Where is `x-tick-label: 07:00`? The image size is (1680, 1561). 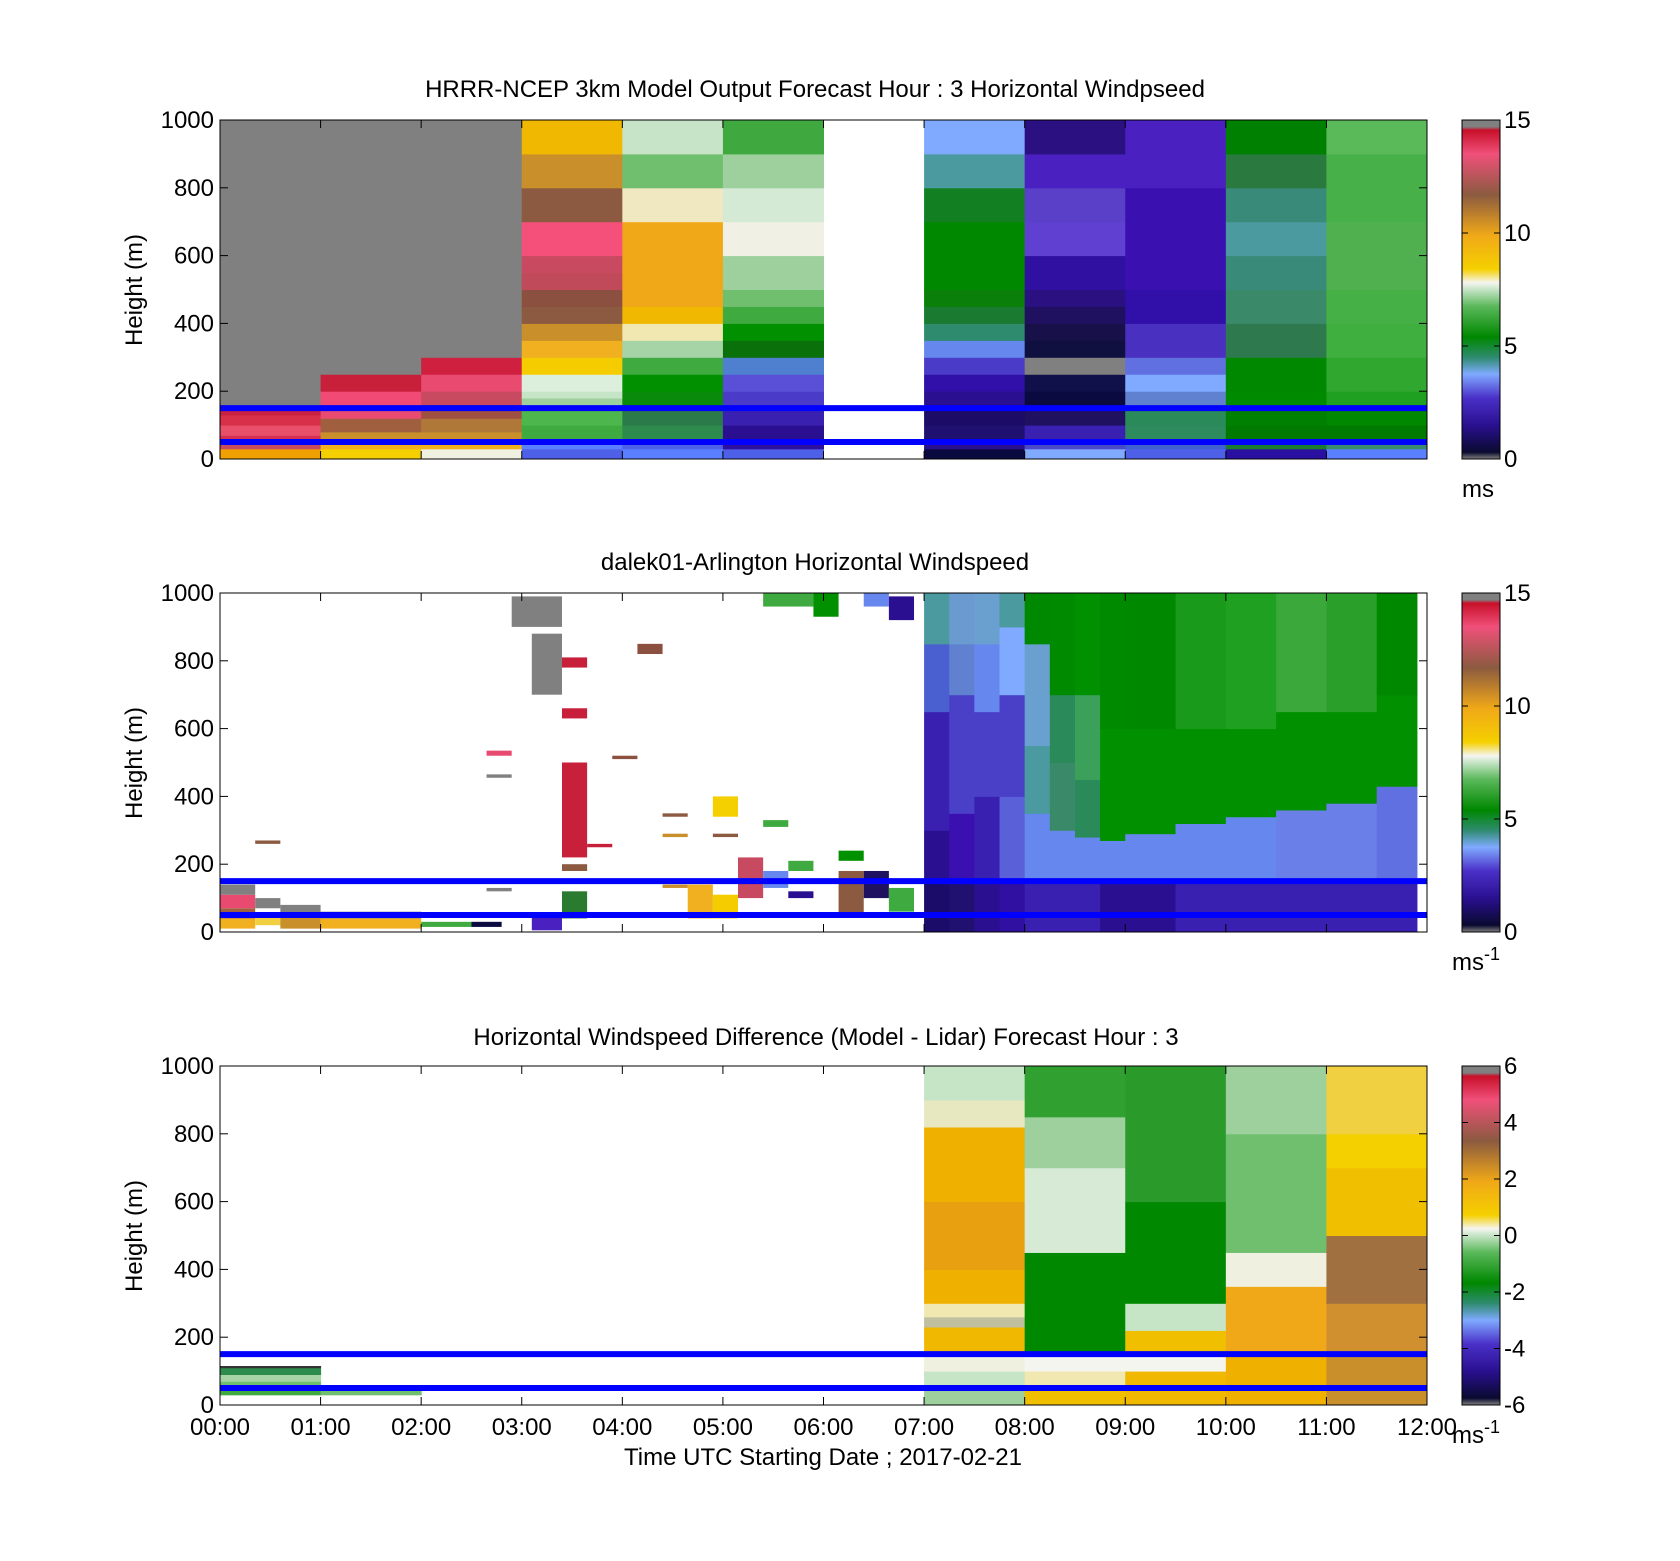 x-tick-label: 07:00 is located at coordinates (924, 1427).